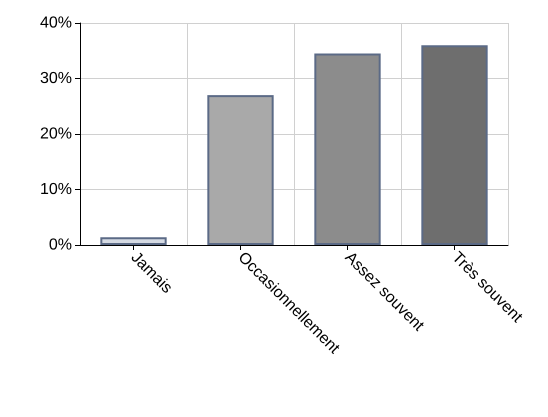 The width and height of the screenshot is (548, 417). Describe the element at coordinates (56, 134) in the screenshot. I see `y-tick-label: 20%` at that location.